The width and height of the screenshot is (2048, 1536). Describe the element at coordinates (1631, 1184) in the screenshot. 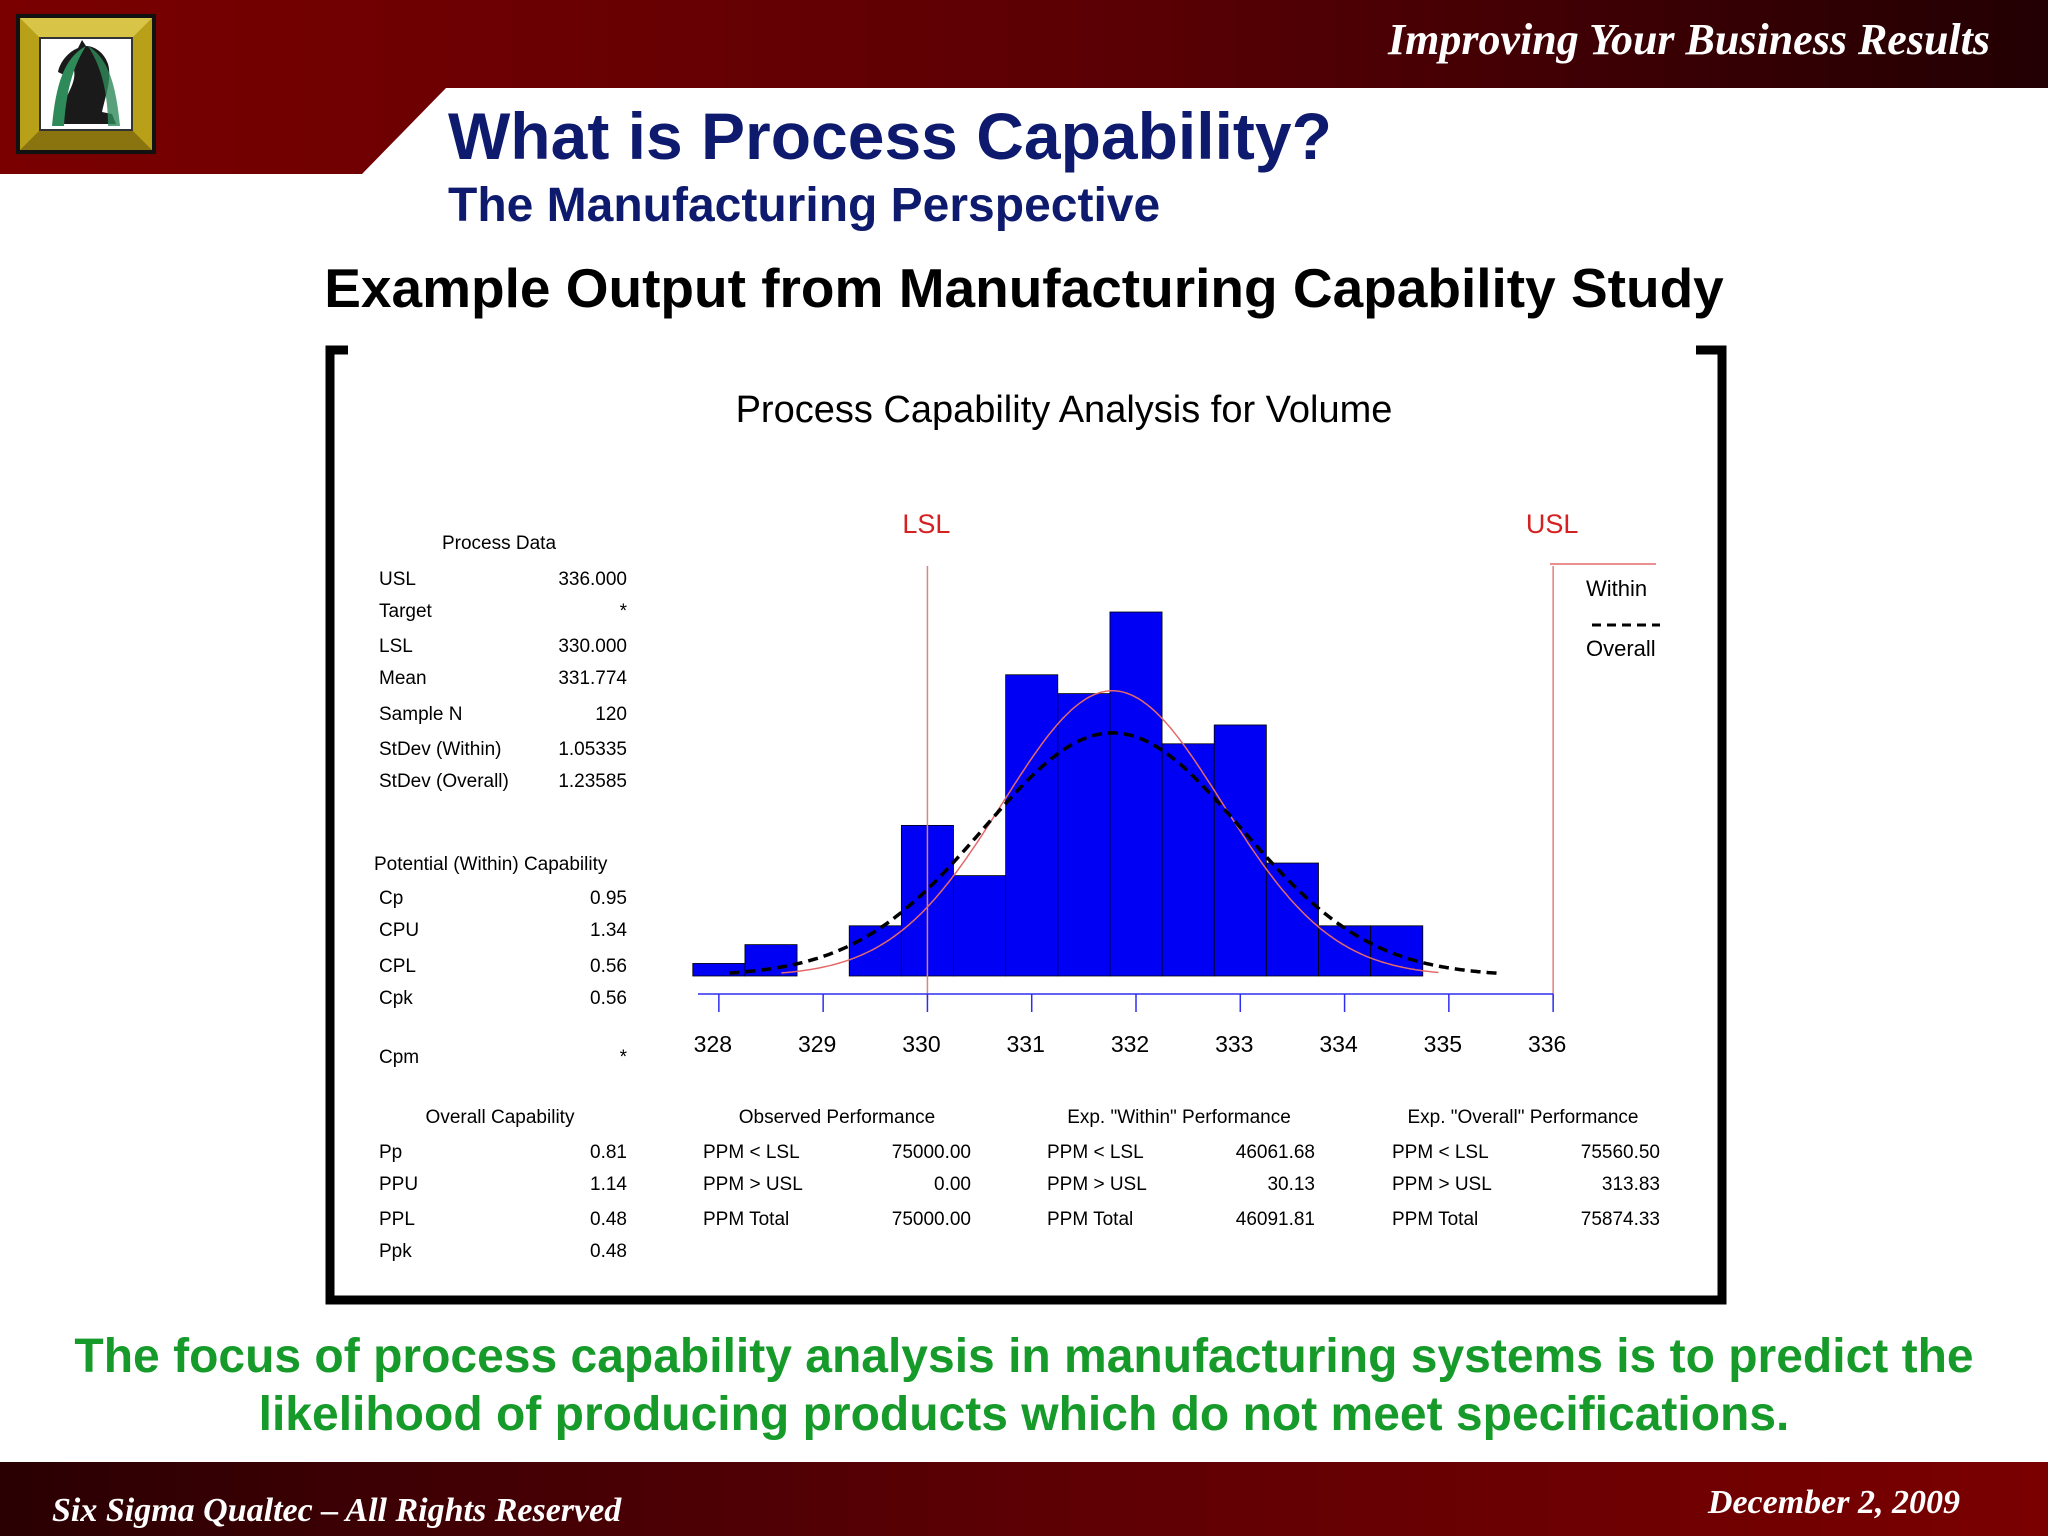

I see `expected-overall-row-value: 313.83` at that location.